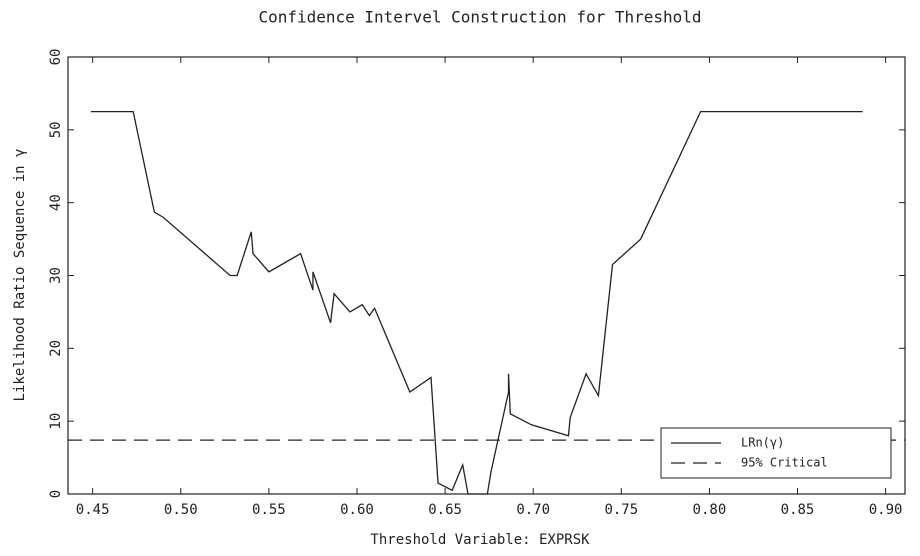  What do you see at coordinates (93, 510) in the screenshot?
I see `x-tick-label: 0.45` at bounding box center [93, 510].